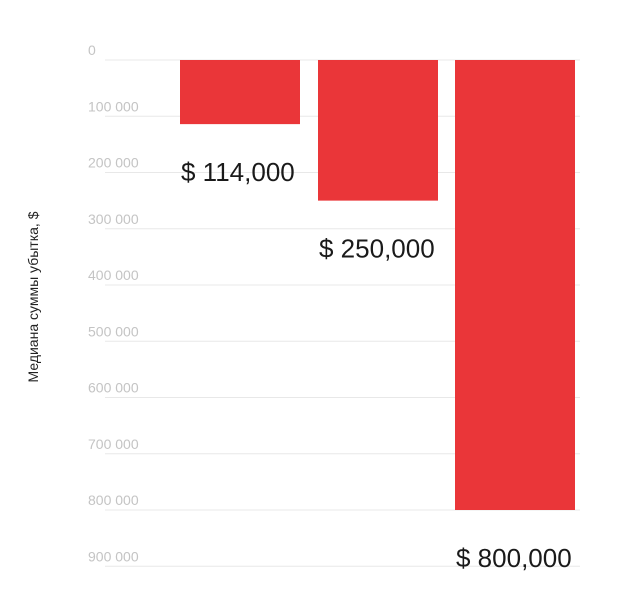  What do you see at coordinates (33, 296) in the screenshot?
I see `y-axis-label: Медиана суммы убытка, $` at bounding box center [33, 296].